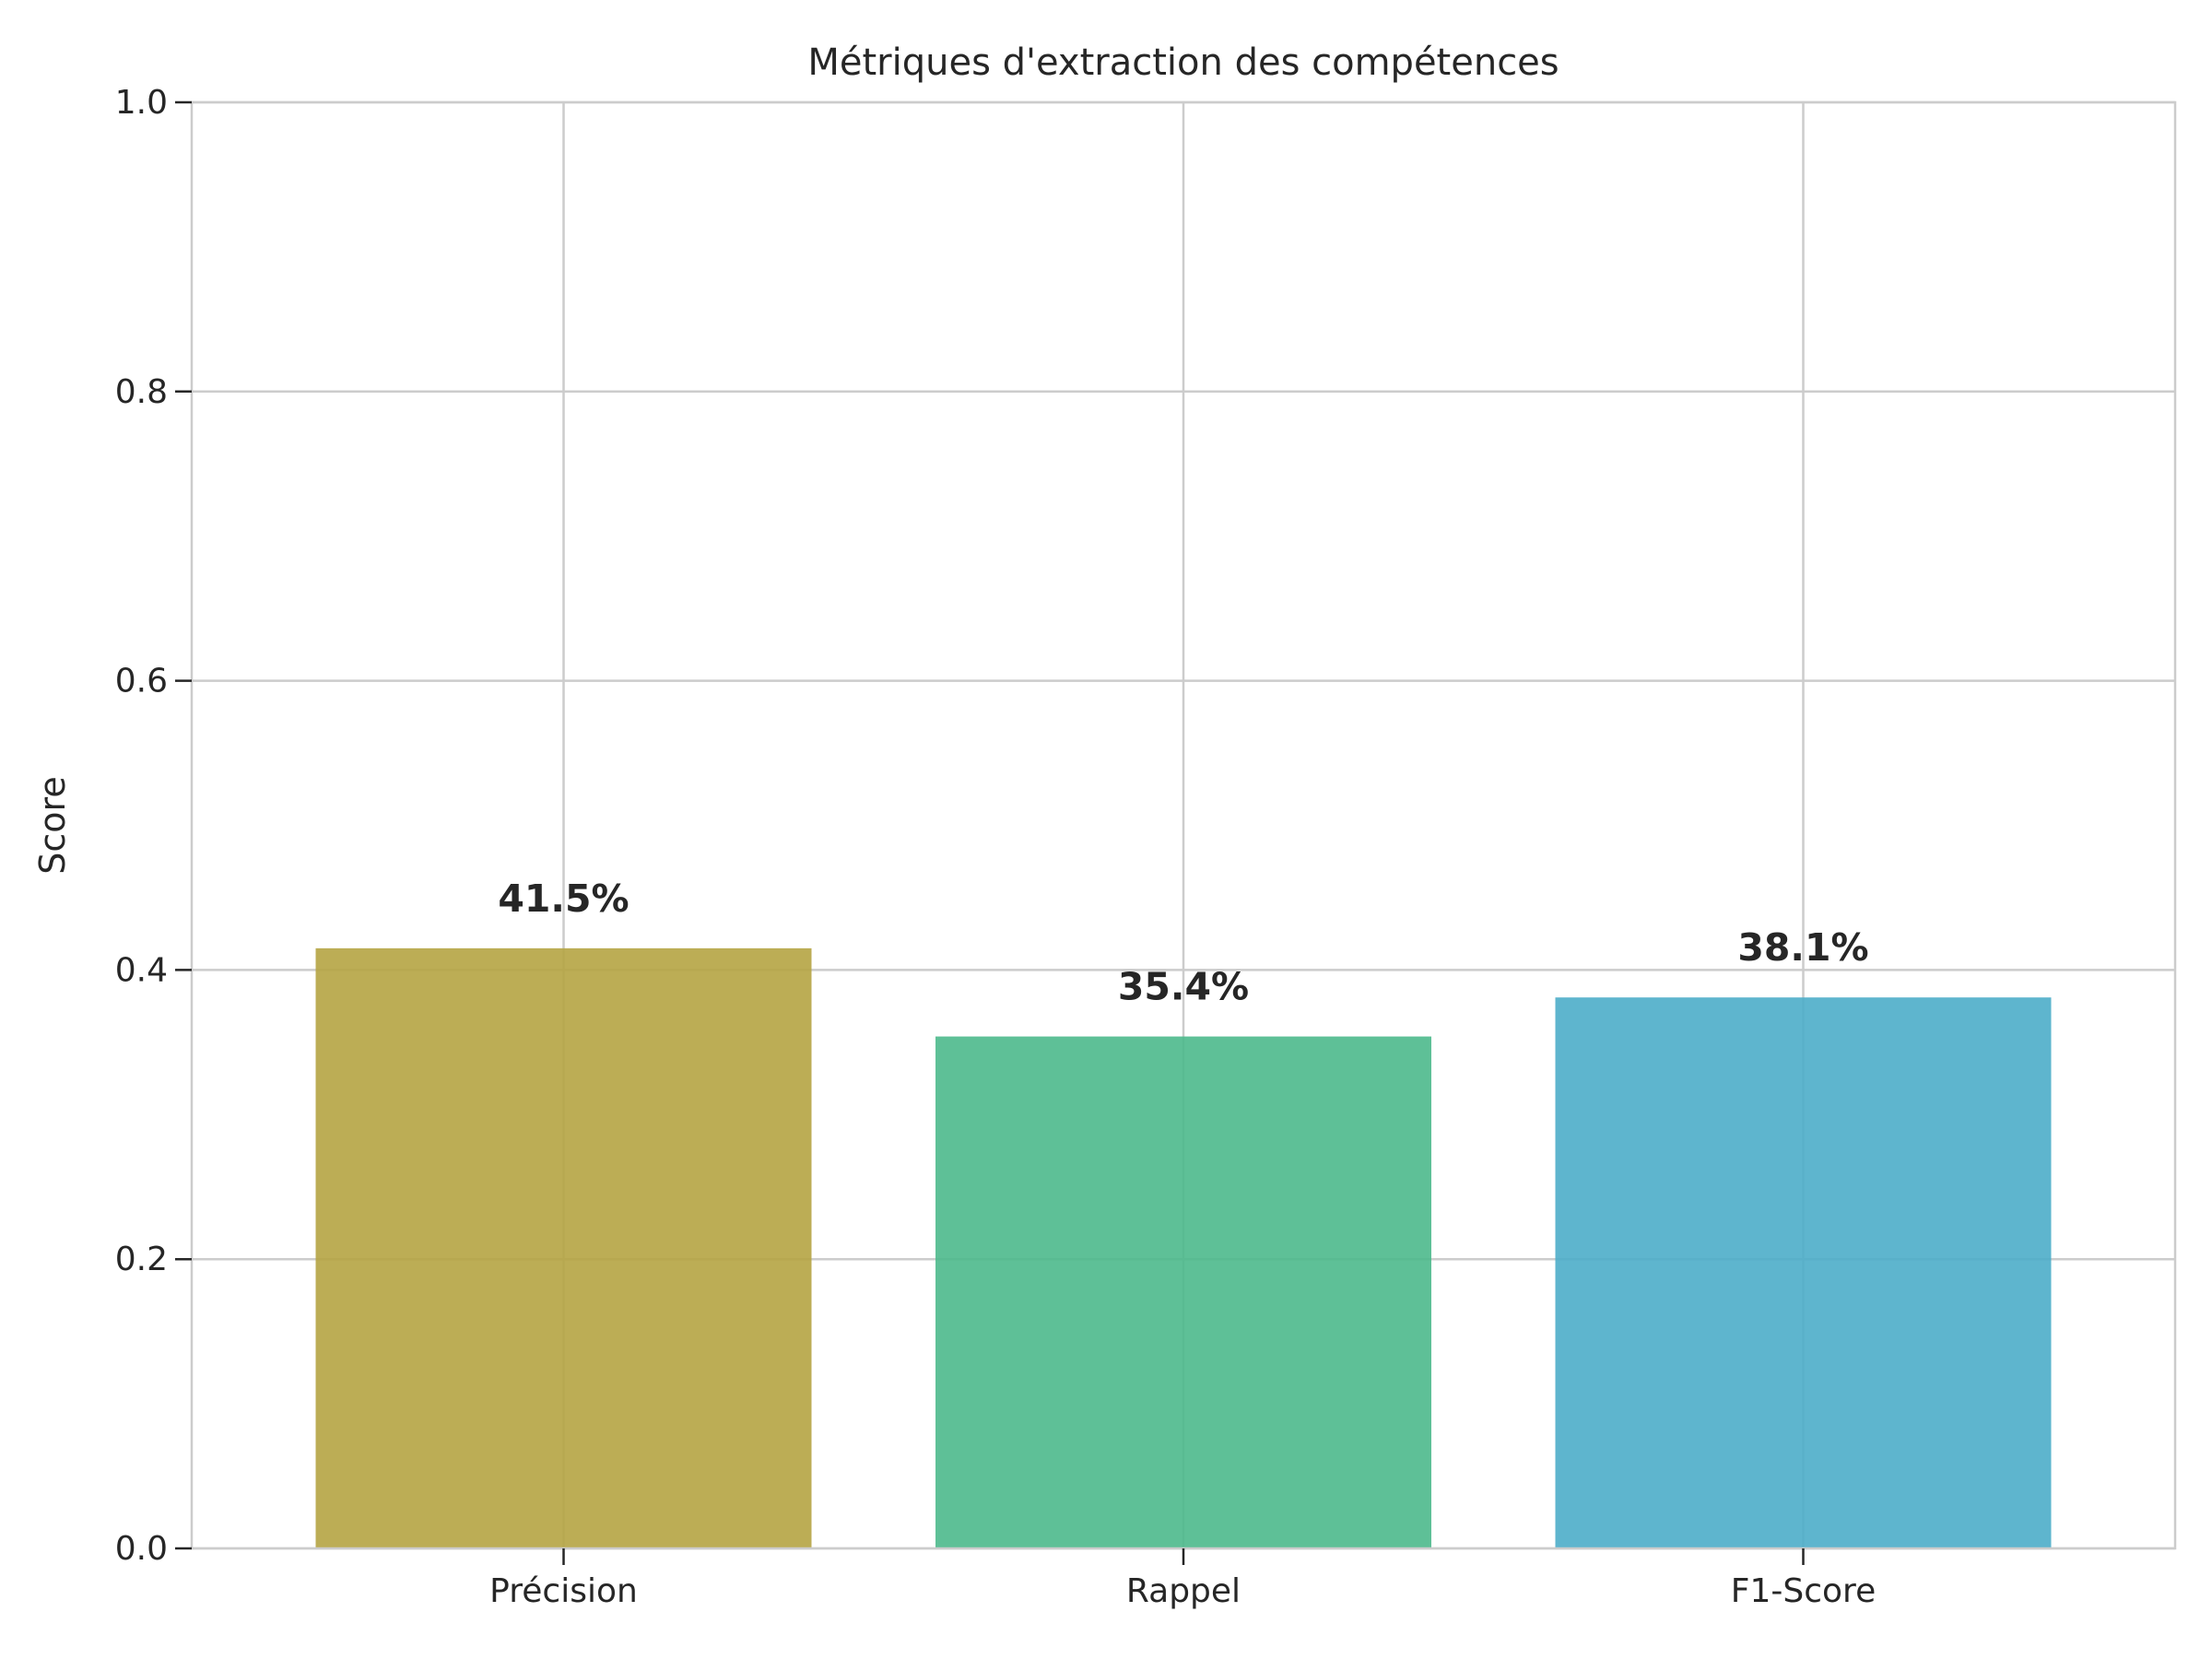  I want to click on bar-pr-cision, so click(563, 1247).